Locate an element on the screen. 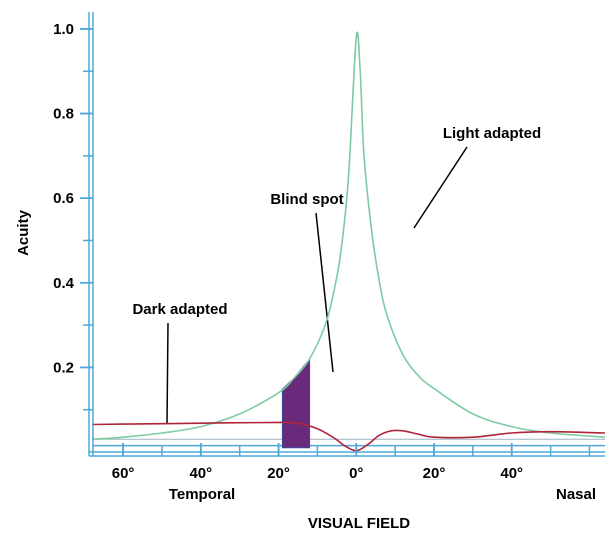 This screenshot has width=615, height=541. annotation-blind-spot-leader is located at coordinates (324, 292).